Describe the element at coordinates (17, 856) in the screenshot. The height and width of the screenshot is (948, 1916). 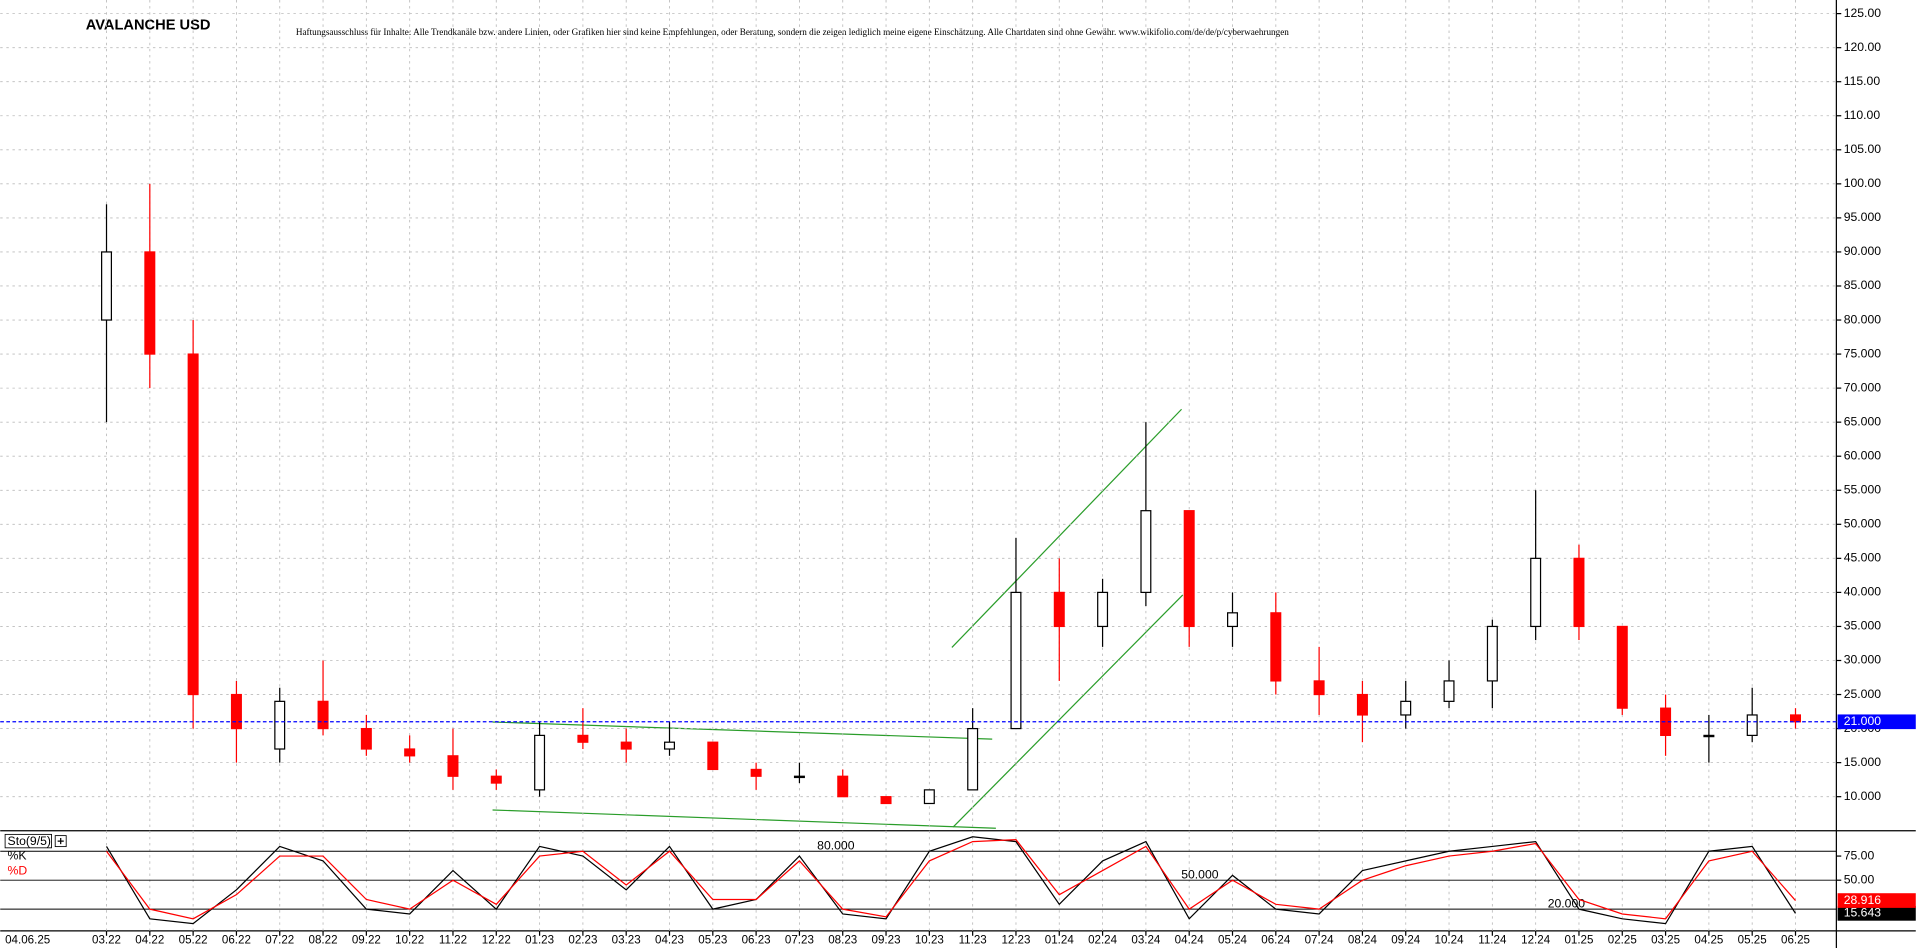
I see `legend-k: %K` at that location.